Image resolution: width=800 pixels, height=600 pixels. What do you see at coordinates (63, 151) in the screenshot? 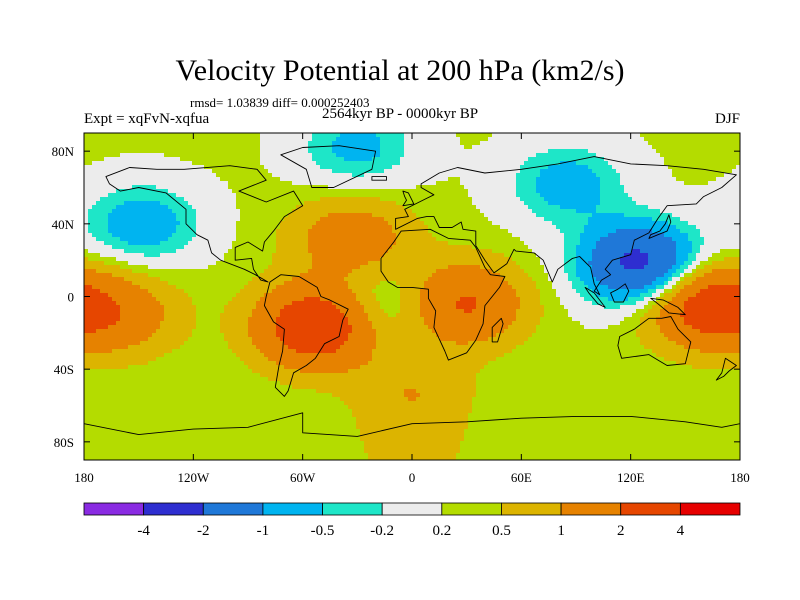
I see `y-tick-label: 80N` at bounding box center [63, 151].